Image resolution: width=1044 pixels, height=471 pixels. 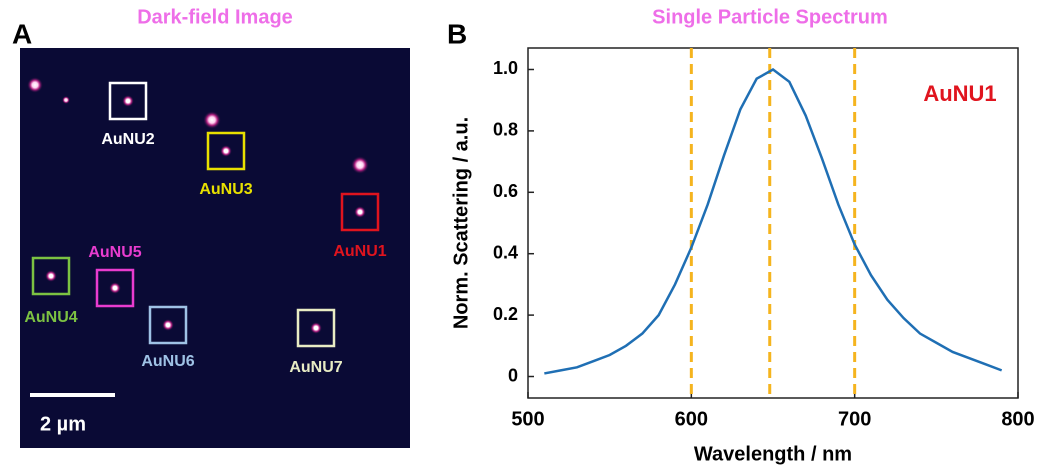 I want to click on x-tick-label: 600, so click(x=691, y=419).